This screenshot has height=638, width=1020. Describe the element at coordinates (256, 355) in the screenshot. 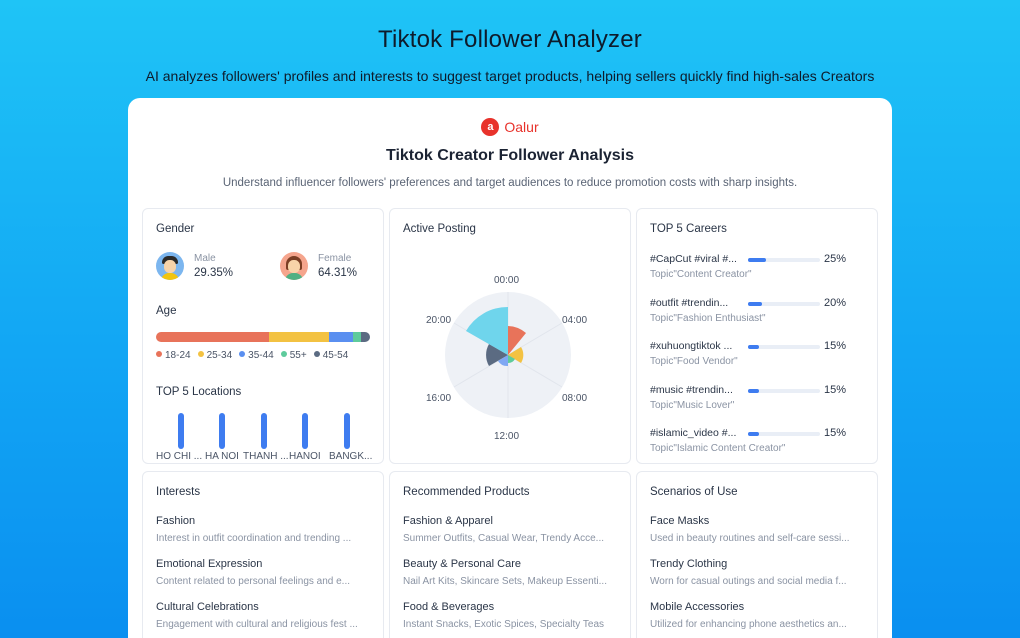

I see `age-legend-item: 35-44` at that location.